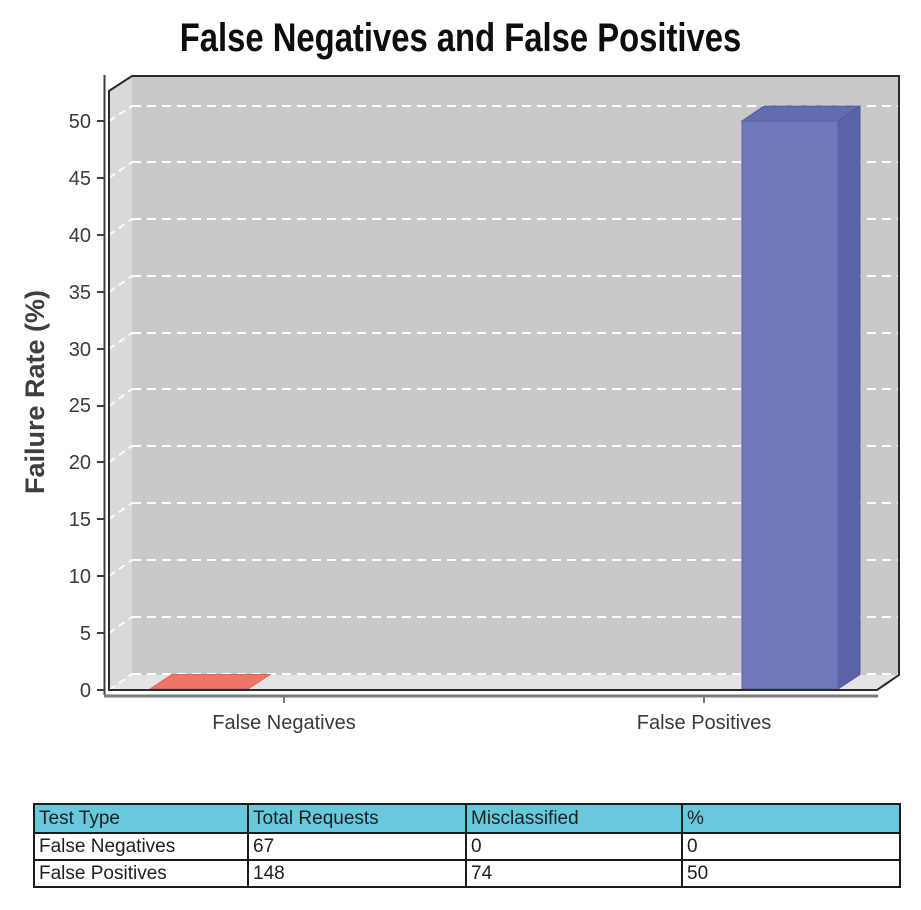 Image resolution: width=921 pixels, height=910 pixels. I want to click on cell-total-requests: 67, so click(357, 846).